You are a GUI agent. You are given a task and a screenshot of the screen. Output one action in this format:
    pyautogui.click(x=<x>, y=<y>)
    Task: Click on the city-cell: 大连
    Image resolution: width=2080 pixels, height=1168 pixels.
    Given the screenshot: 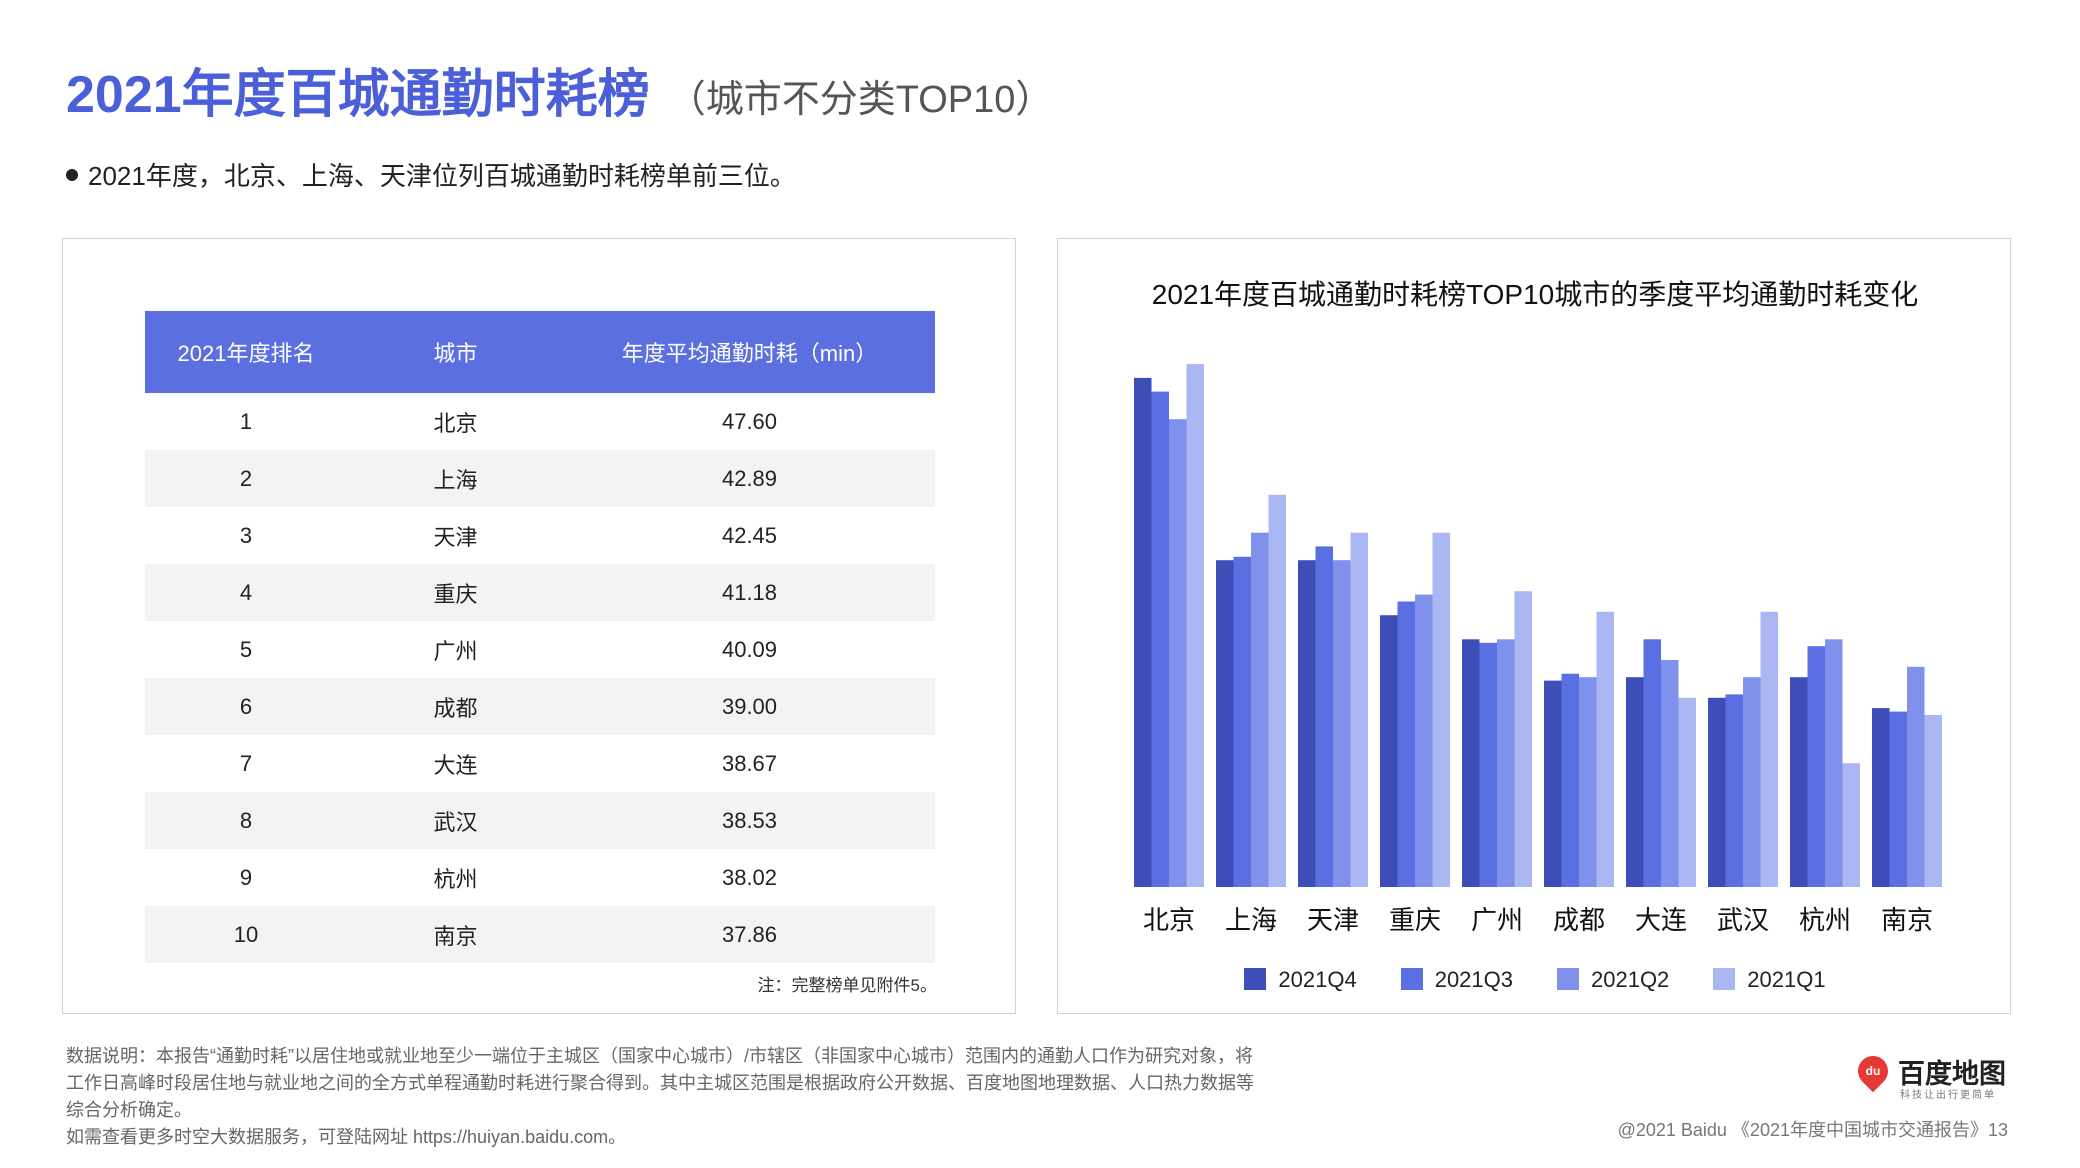 What is the action you would take?
    pyautogui.click(x=455, y=765)
    